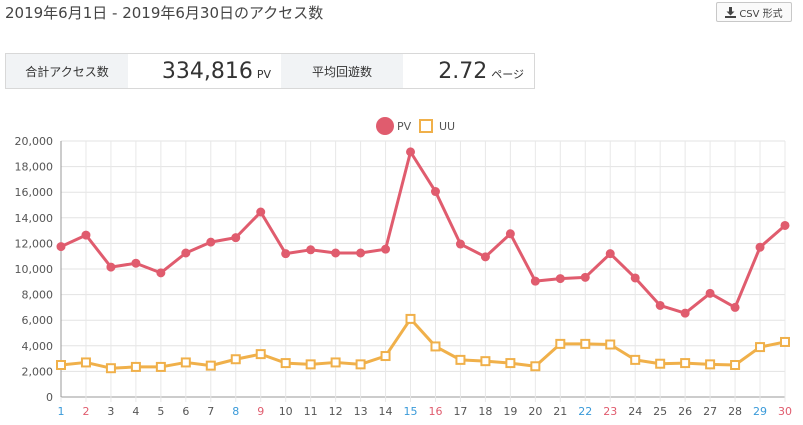 This screenshot has height=425, width=803. I want to click on x-tick-label: 6, so click(185, 411).